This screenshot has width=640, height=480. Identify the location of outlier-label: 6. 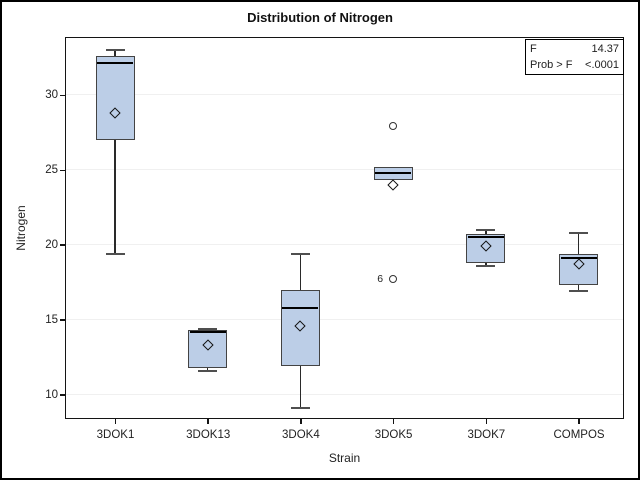
(380, 279).